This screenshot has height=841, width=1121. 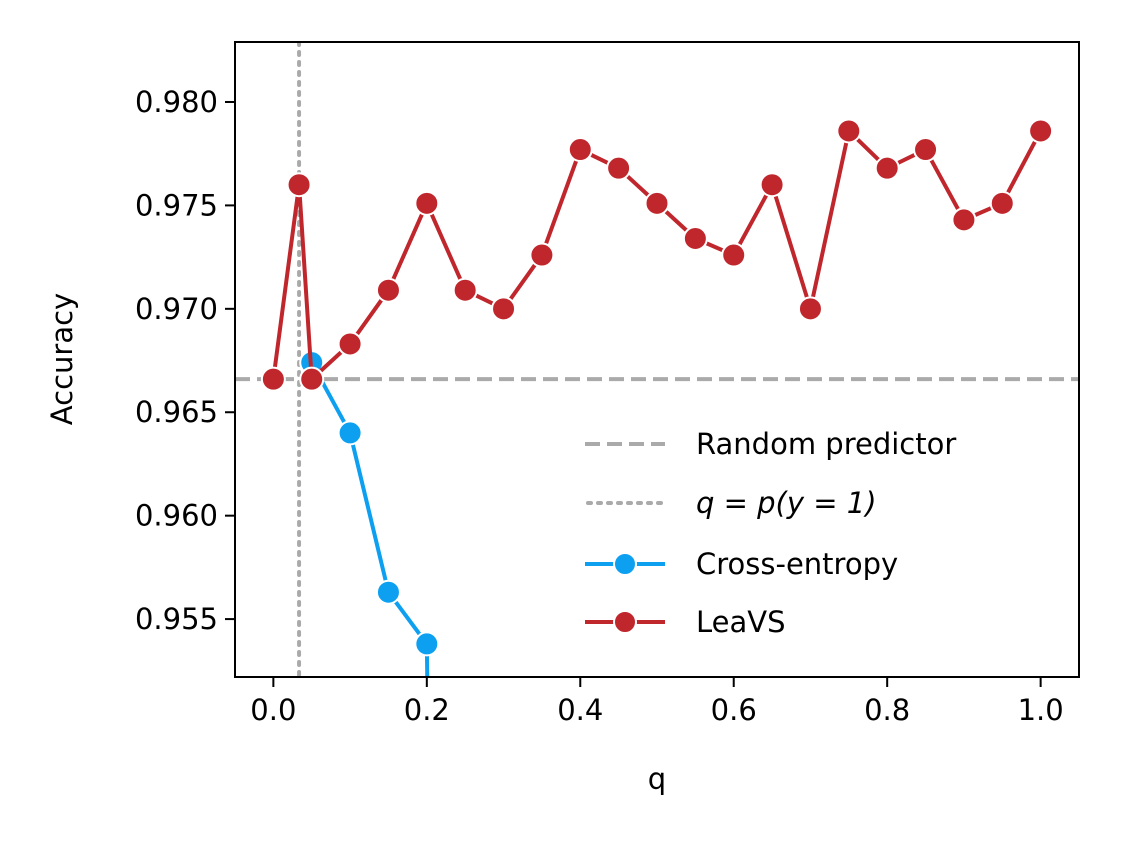 I want to click on x-tick-label: 0.4, so click(x=580, y=710).